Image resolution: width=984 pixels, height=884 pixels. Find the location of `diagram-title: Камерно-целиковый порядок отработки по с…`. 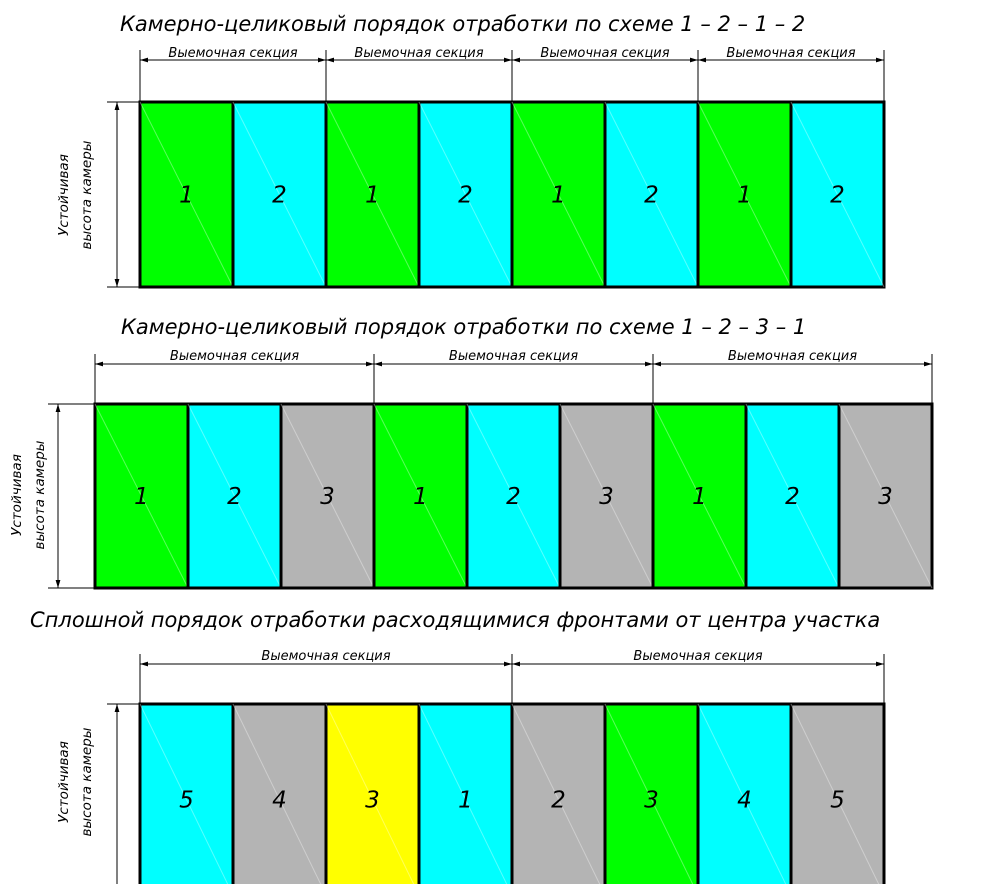

diagram-title: Камерно-целиковый порядок отработки по с… is located at coordinates (462, 24).